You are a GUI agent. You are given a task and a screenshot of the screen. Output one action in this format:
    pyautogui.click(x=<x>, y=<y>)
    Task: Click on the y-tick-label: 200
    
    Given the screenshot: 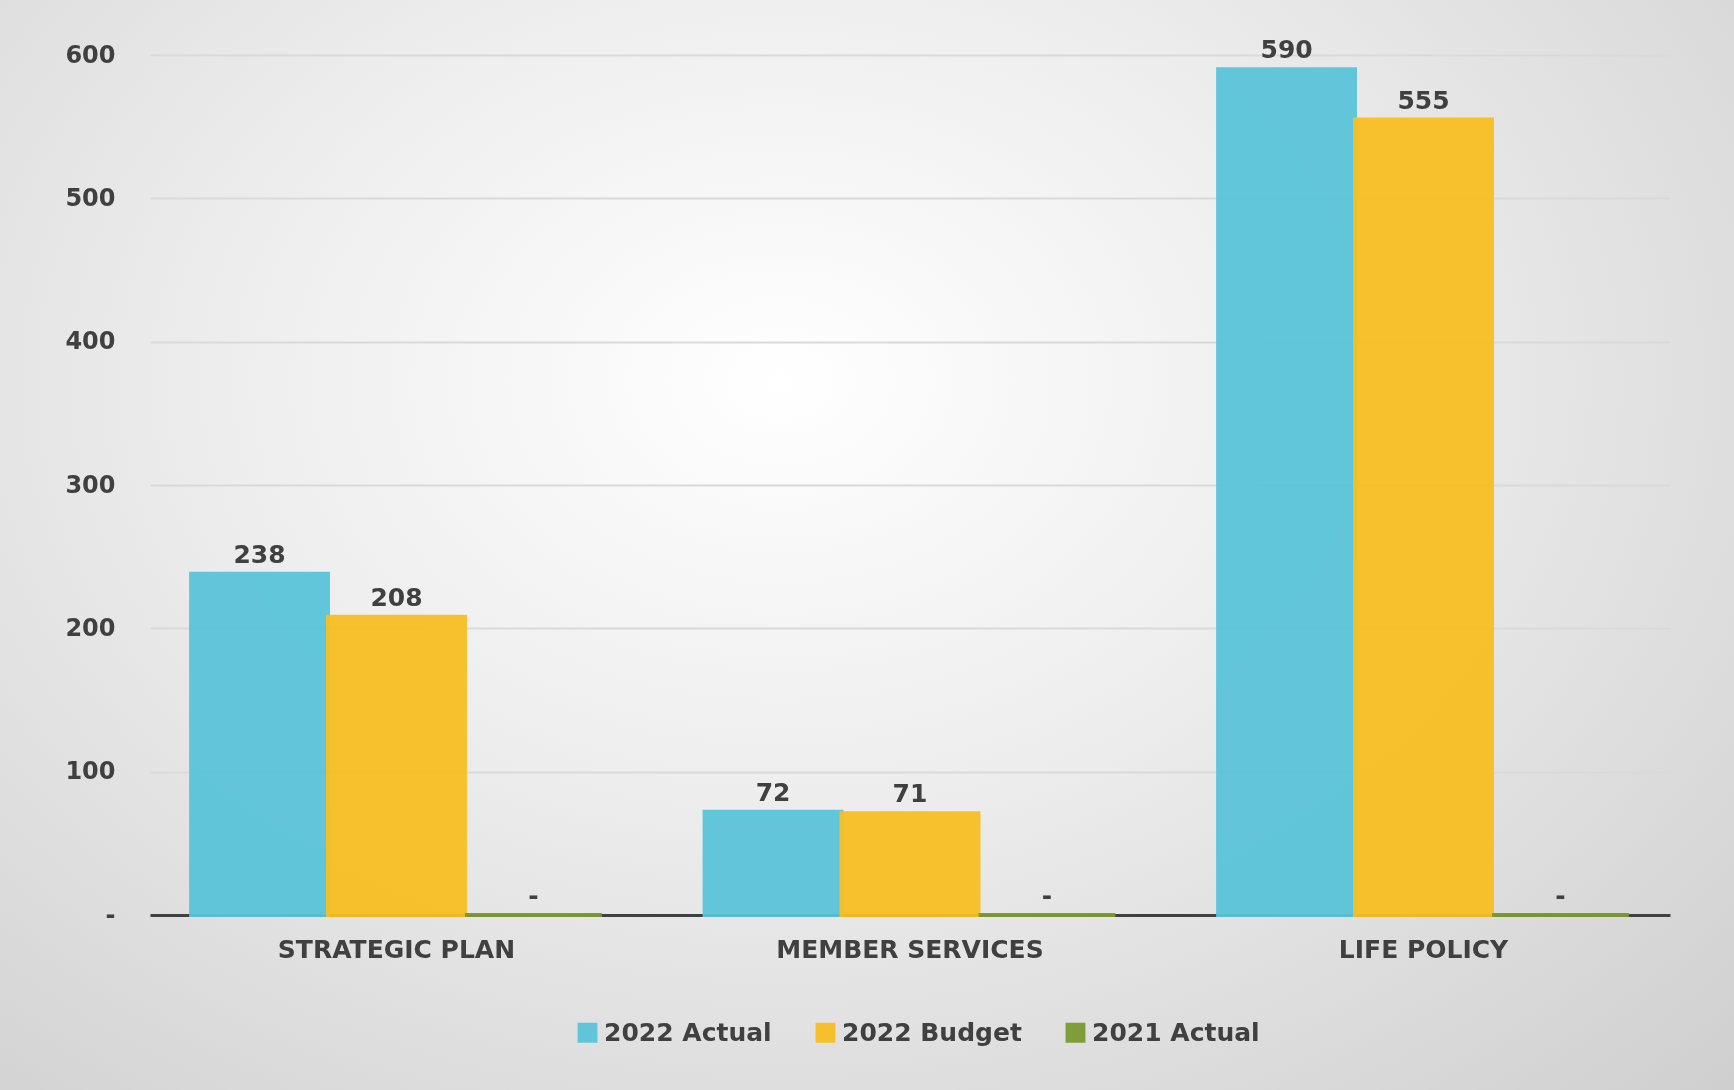 What is the action you would take?
    pyautogui.click(x=90, y=627)
    